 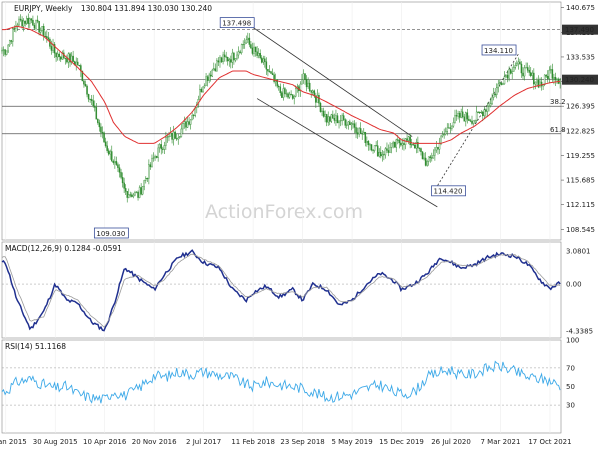 What do you see at coordinates (578, 251) in the screenshot?
I see `macd-y-tick-label: 3.0801` at bounding box center [578, 251].